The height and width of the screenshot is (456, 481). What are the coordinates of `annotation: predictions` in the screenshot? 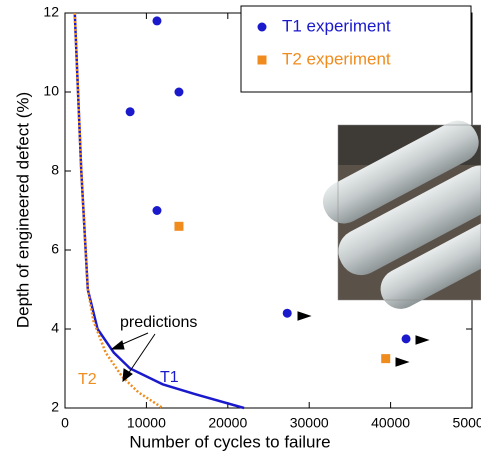 It's located at (158, 322).